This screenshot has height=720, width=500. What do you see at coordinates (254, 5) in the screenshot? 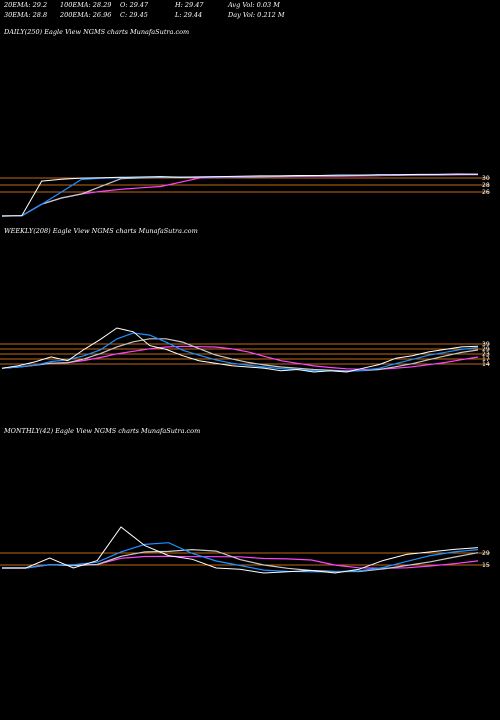
I see `avg-vol-stat: Avg Vol: 0.03 M` at bounding box center [254, 5].